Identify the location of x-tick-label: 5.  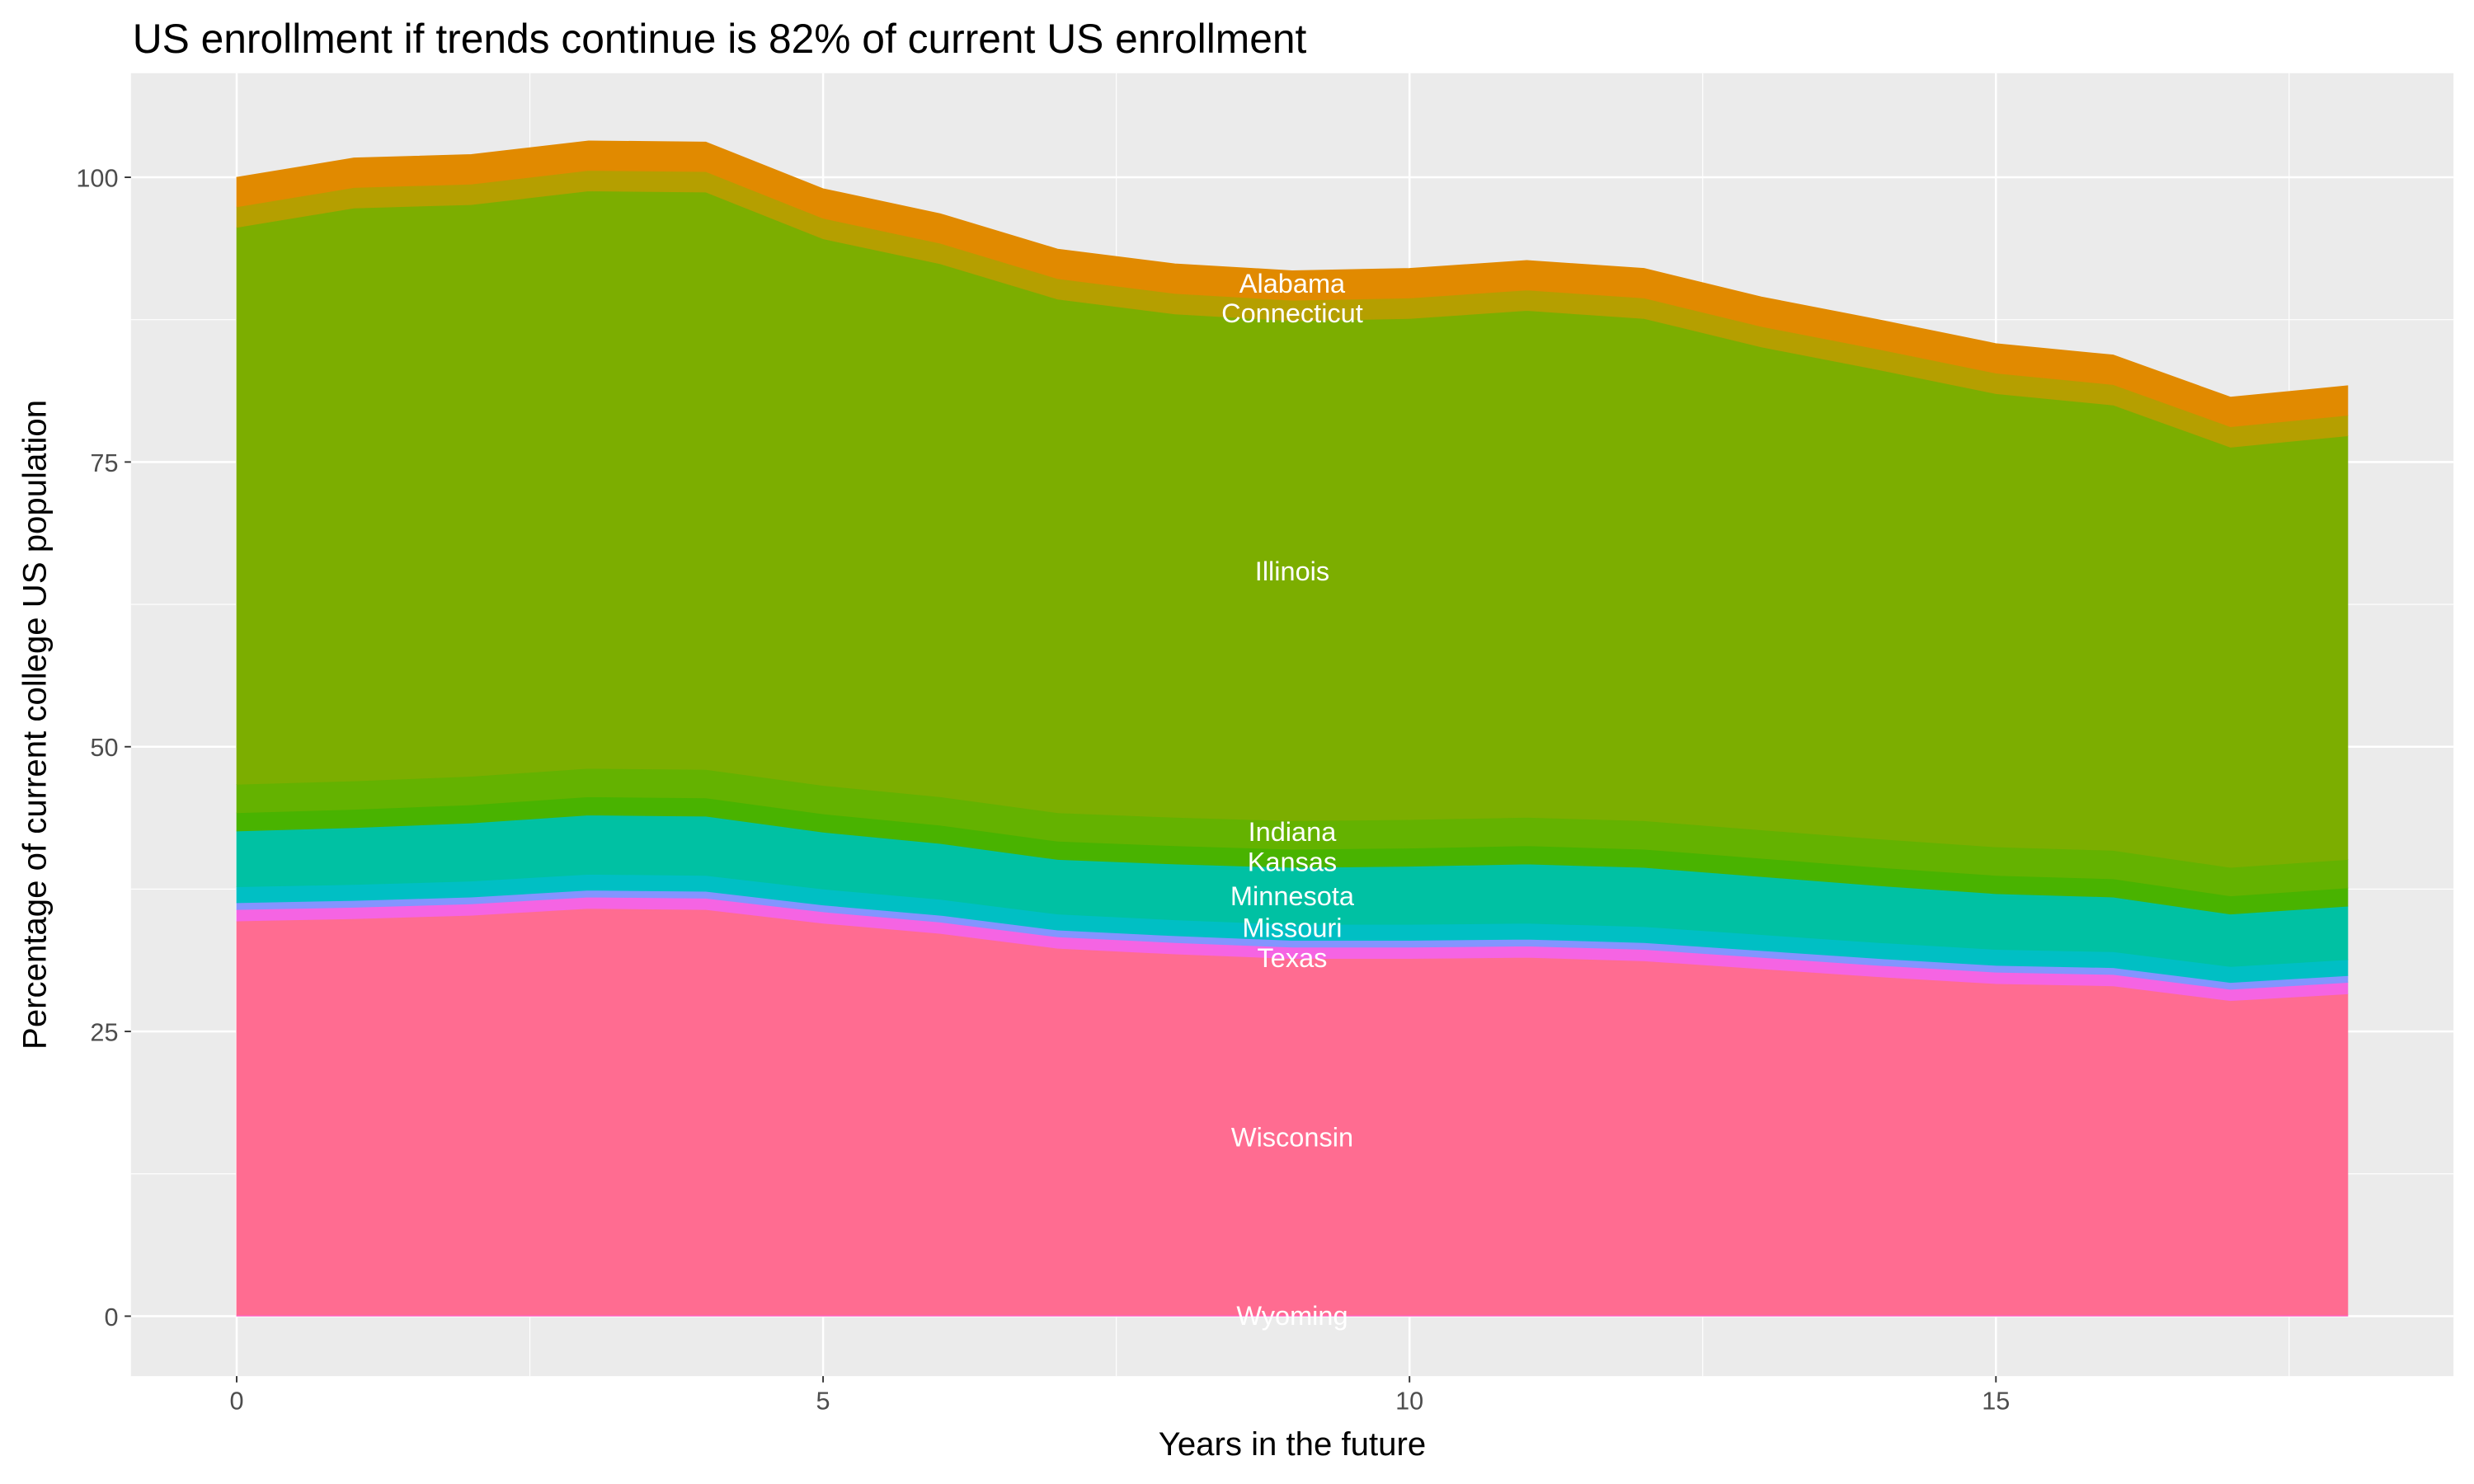
(823, 1401).